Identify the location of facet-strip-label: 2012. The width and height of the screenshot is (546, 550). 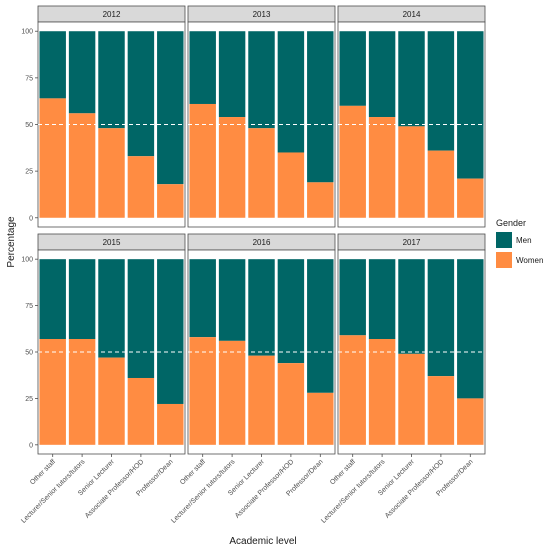
(112, 14).